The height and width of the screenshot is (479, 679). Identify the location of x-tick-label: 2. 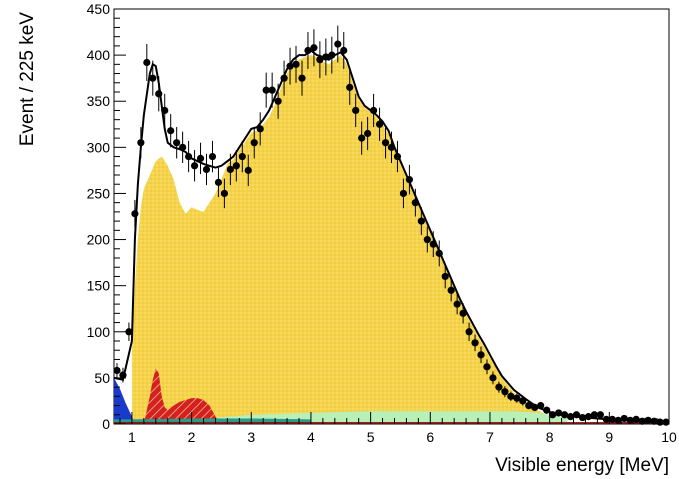
(192, 437).